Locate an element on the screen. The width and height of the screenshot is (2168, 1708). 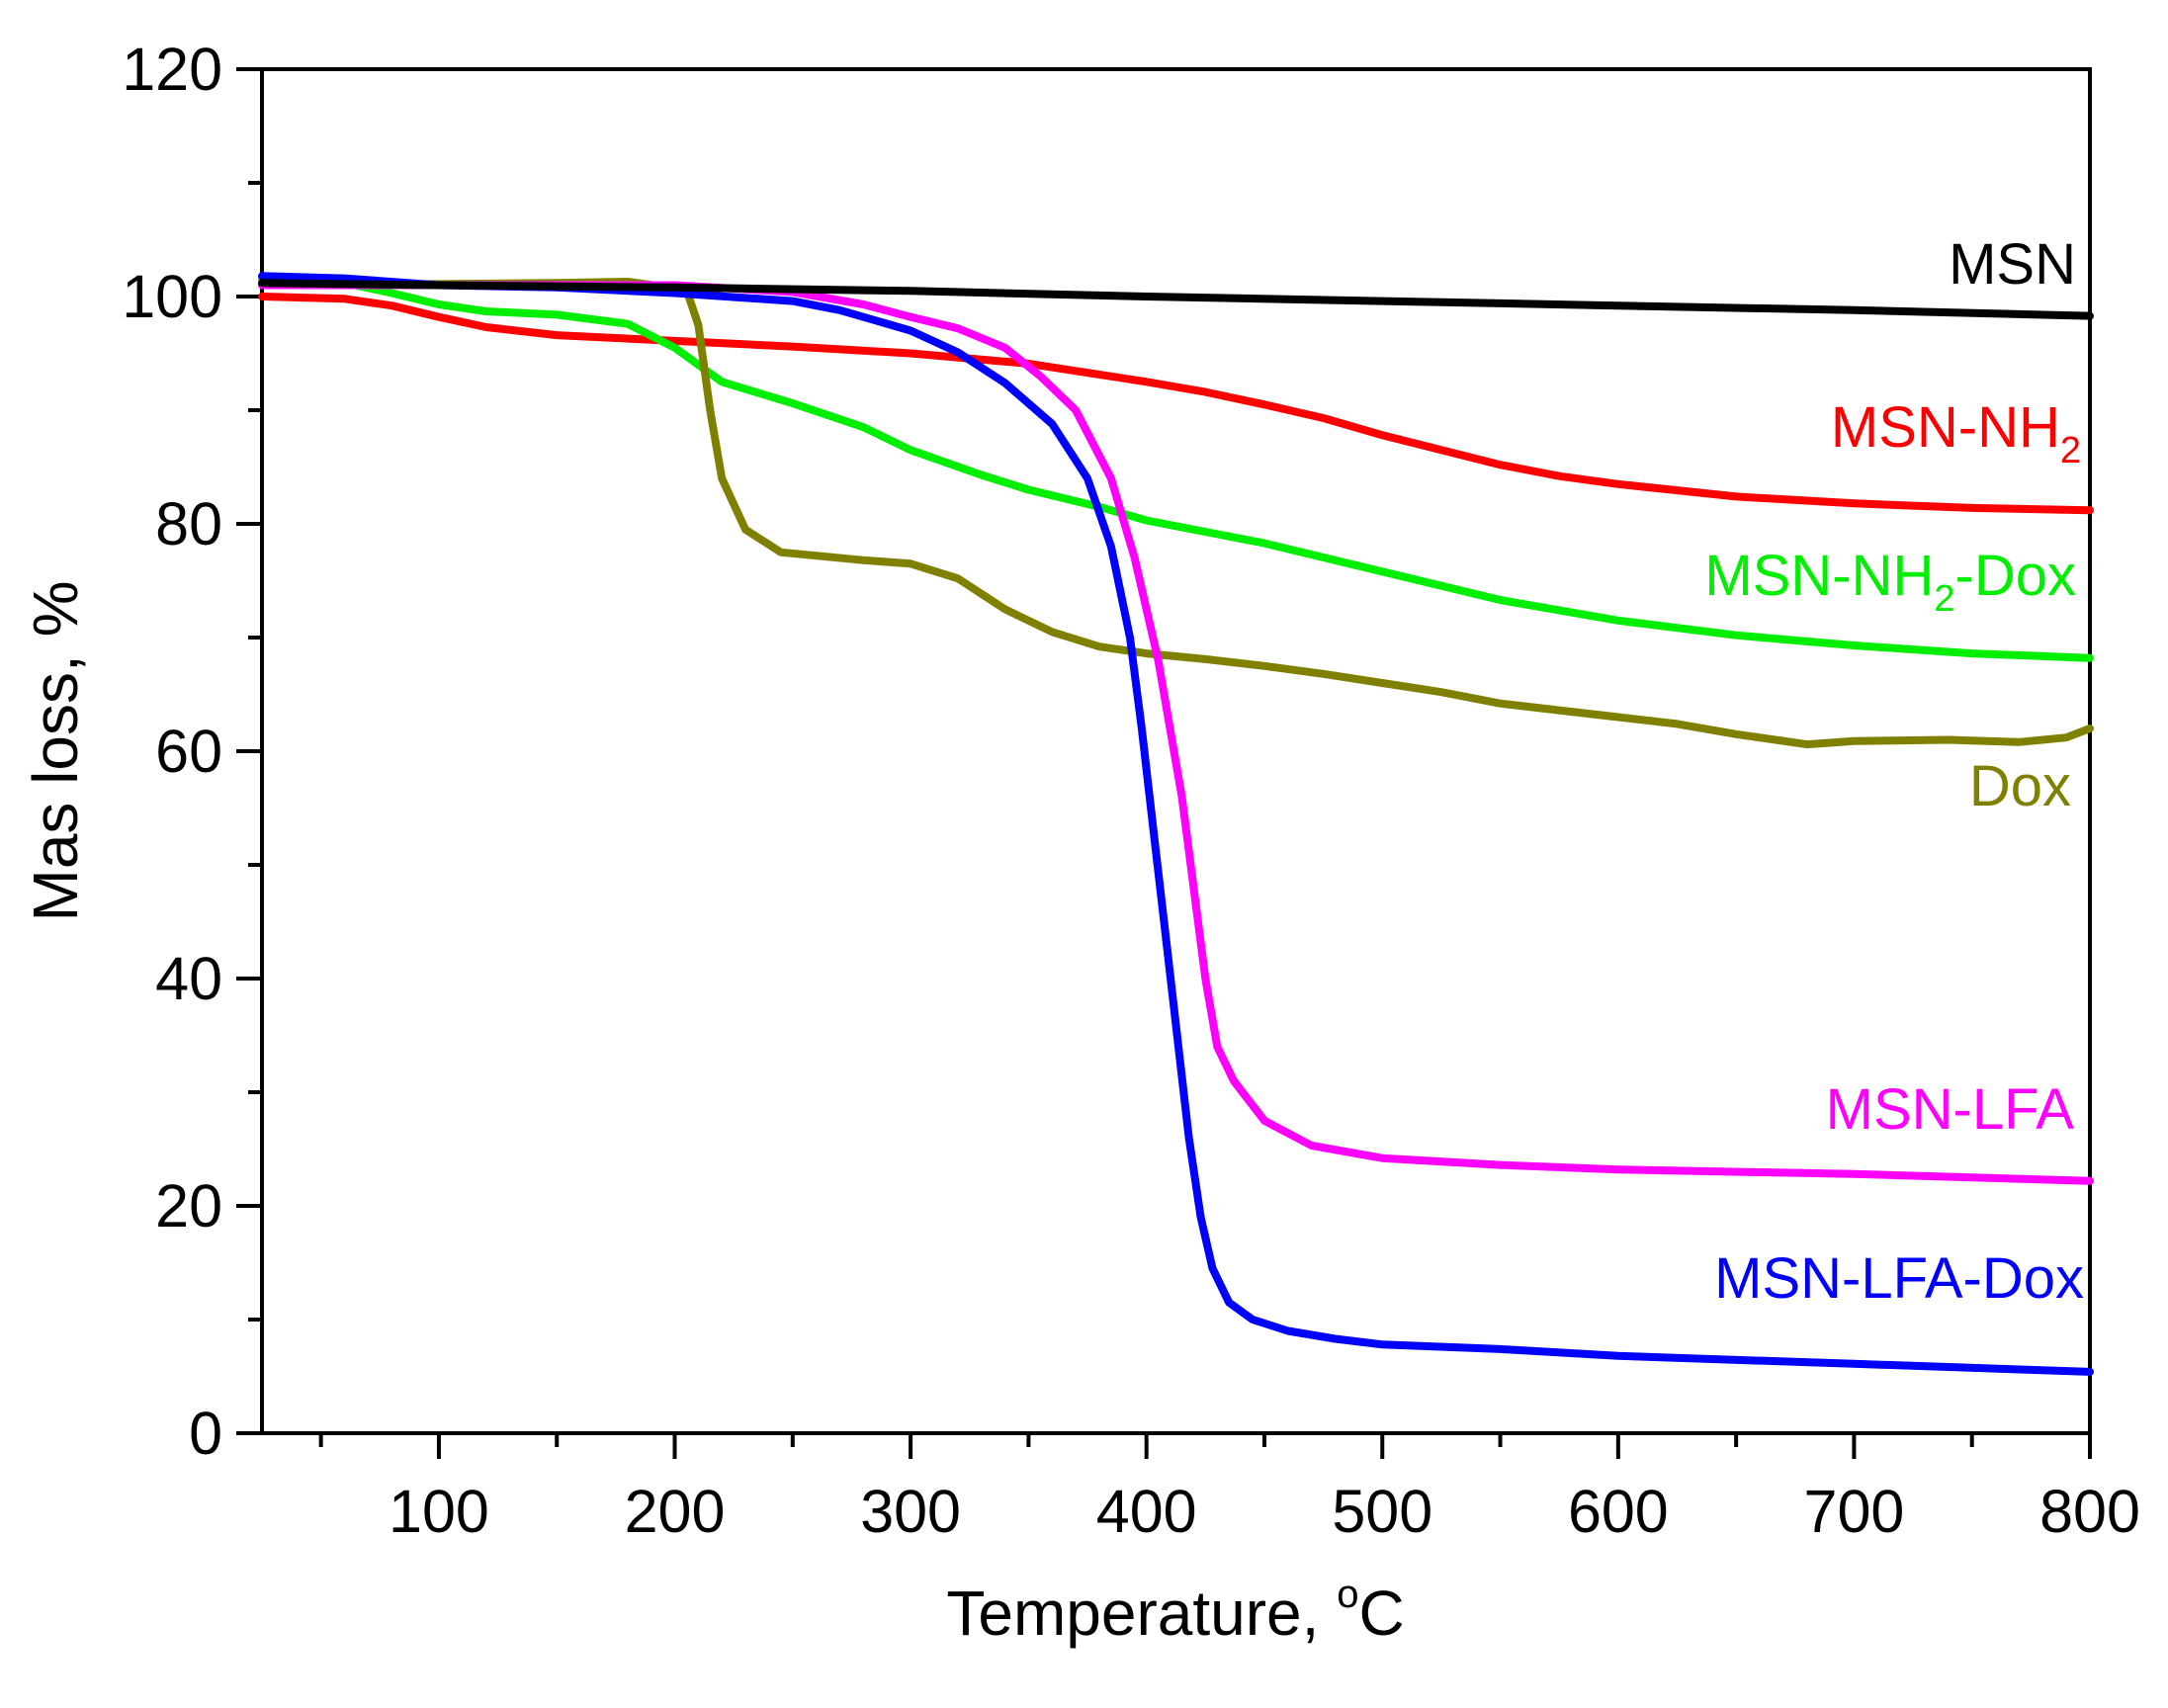
y-tick-label: 0 is located at coordinates (205, 1433).